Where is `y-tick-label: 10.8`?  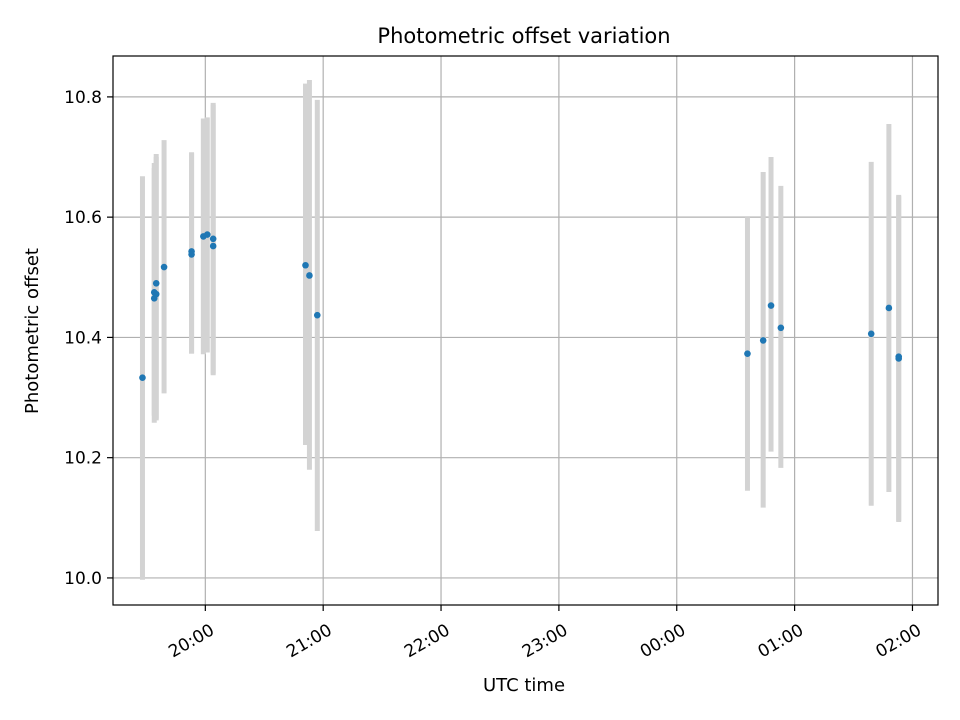 y-tick-label: 10.8 is located at coordinates (83, 98).